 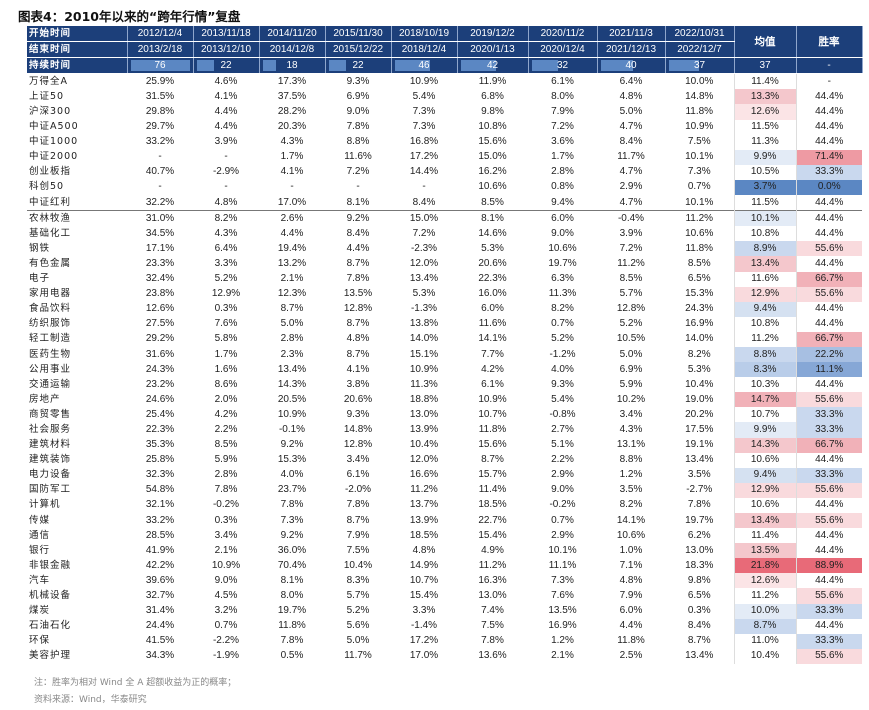 What do you see at coordinates (764, 490) in the screenshot?
I see `avg-cell: 12.9%` at bounding box center [764, 490].